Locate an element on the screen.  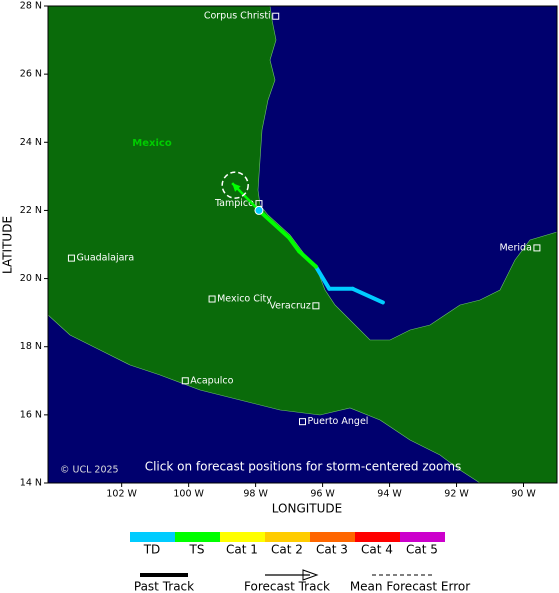
y-tick-label: 28 N is located at coordinates (31, 6).